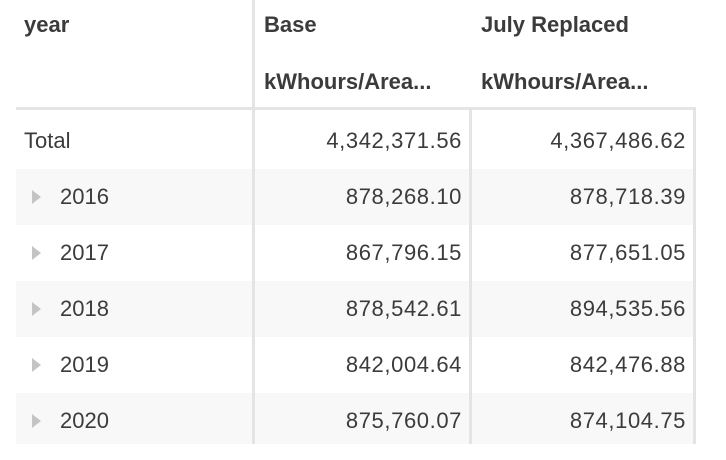  What do you see at coordinates (403, 364) in the screenshot?
I see `row-value-base: 842,004.64` at bounding box center [403, 364].